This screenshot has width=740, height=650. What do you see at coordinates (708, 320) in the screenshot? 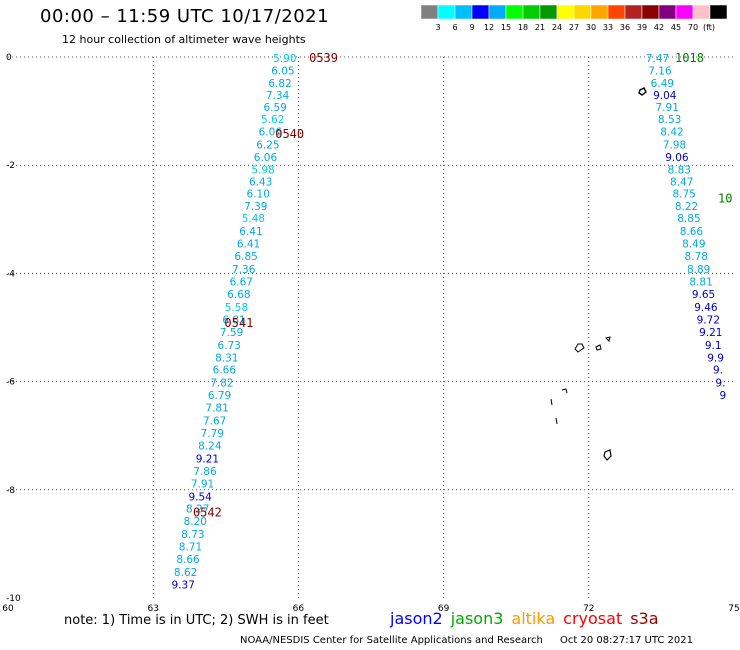
I see `wave-height-label: 9.72` at bounding box center [708, 320].